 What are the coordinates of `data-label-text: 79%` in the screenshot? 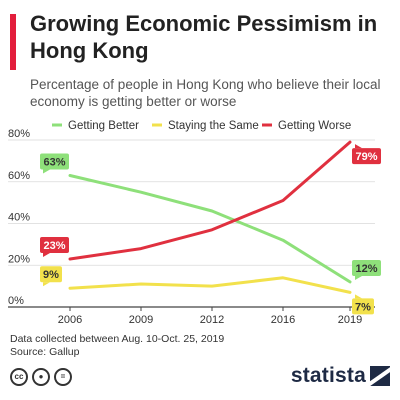 It's located at (366, 157).